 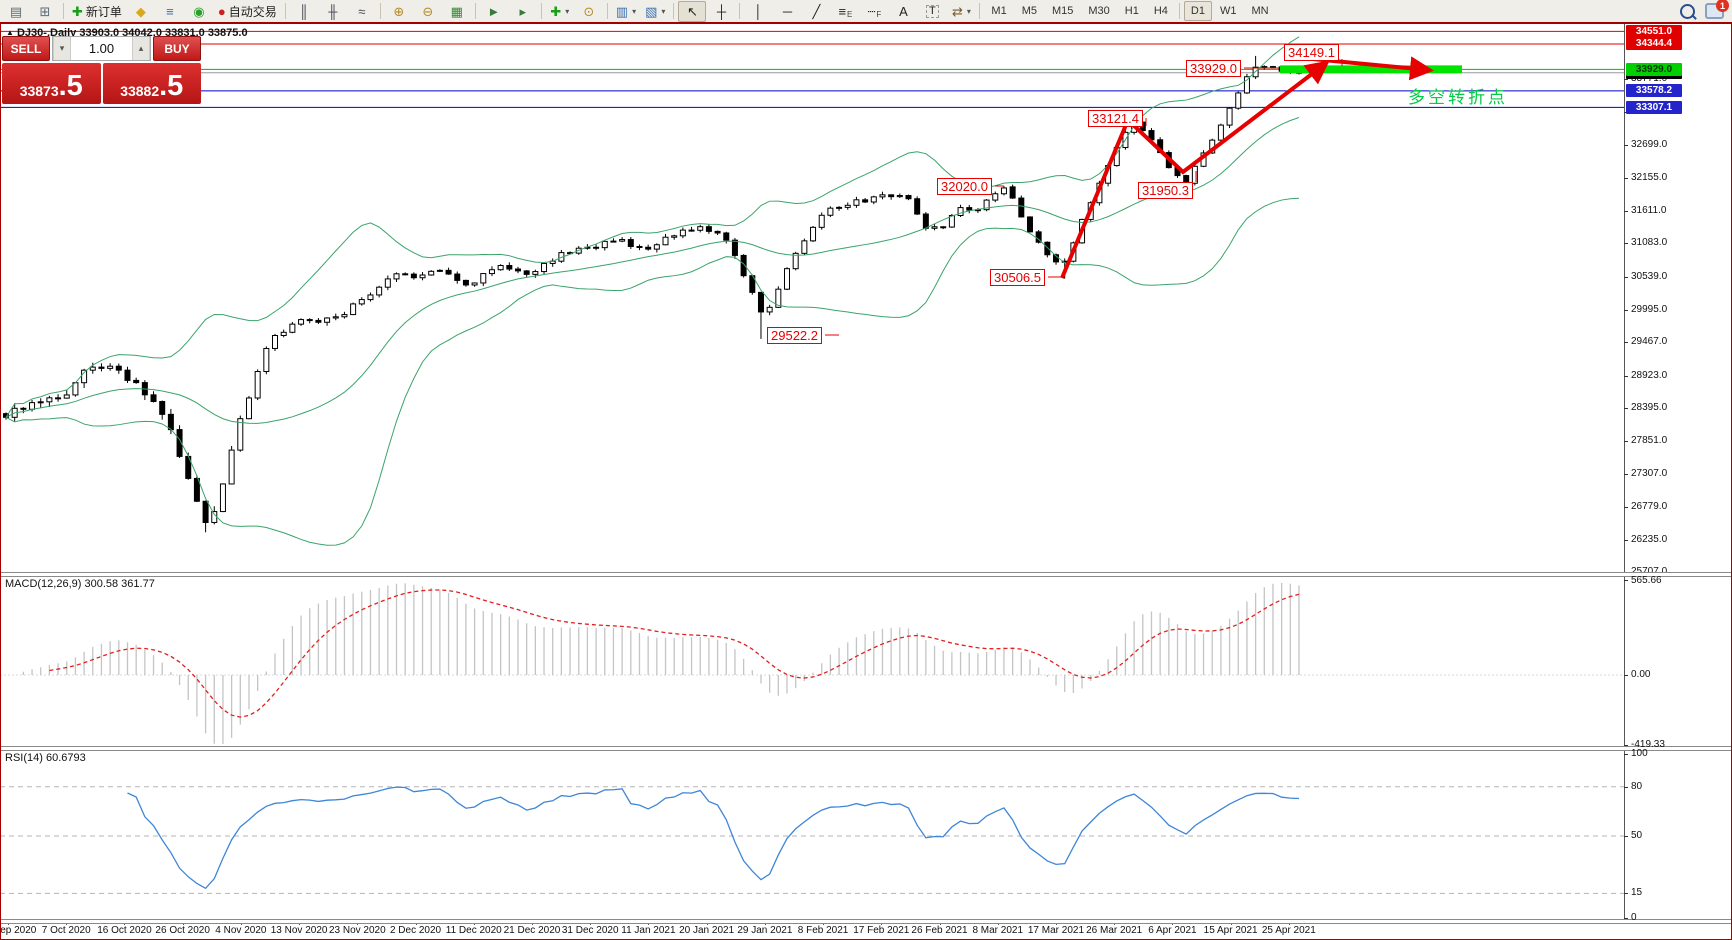 What do you see at coordinates (622, 11) in the screenshot?
I see `templates-icon: ▥` at bounding box center [622, 11].